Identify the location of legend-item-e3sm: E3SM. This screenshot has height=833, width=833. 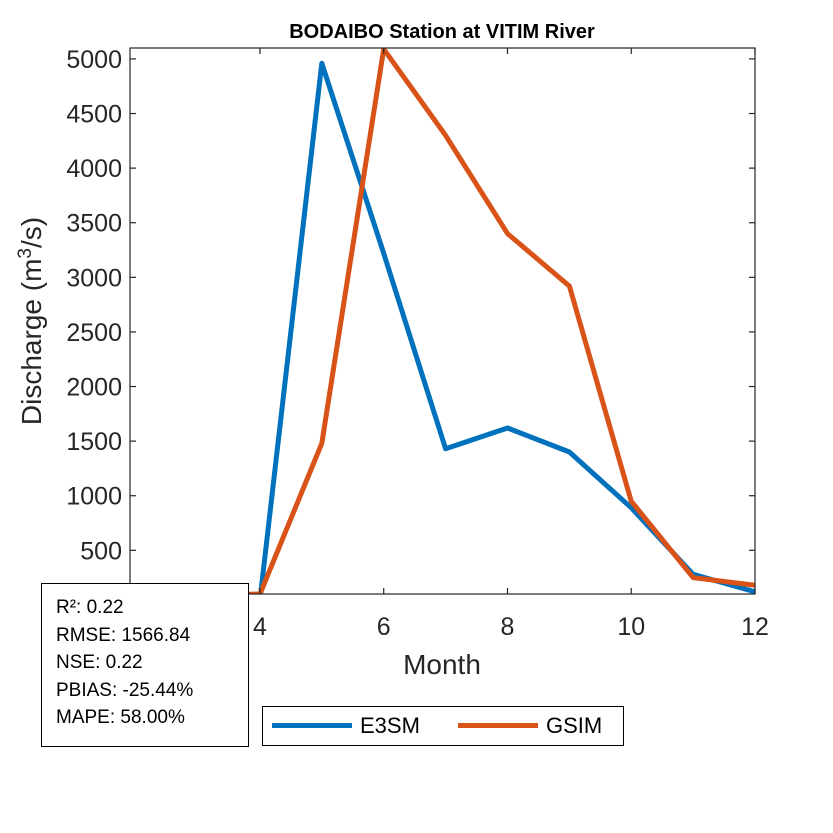
(346, 725).